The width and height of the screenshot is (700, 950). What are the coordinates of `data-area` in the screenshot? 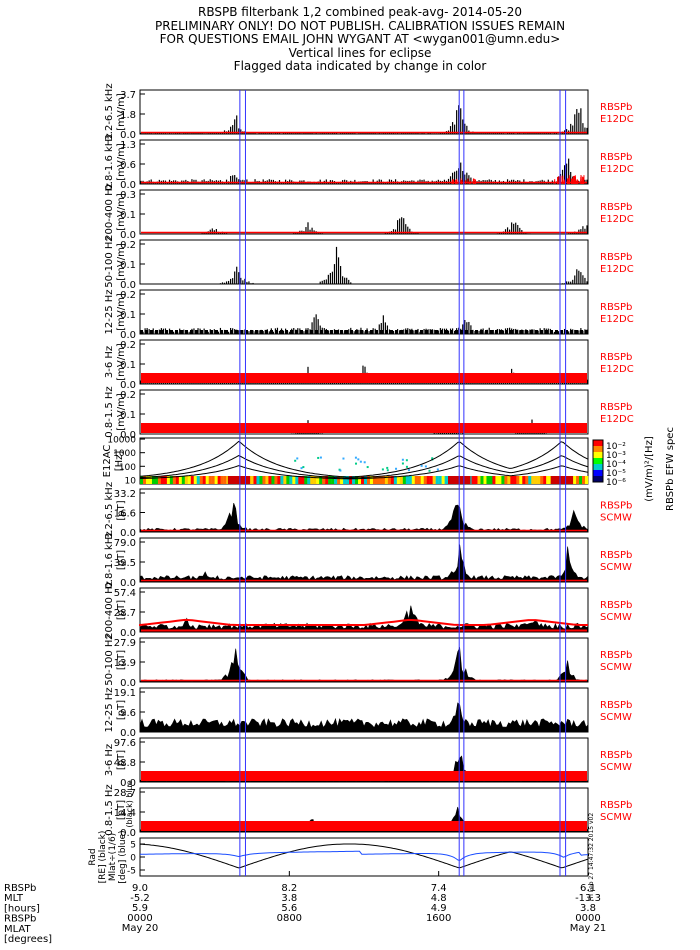 It's located at (364, 664).